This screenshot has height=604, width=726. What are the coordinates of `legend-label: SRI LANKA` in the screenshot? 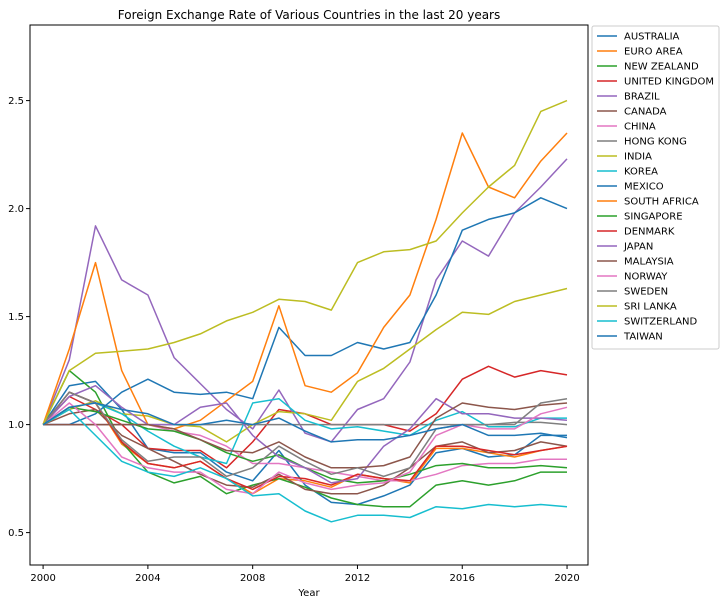 It's located at (650, 307).